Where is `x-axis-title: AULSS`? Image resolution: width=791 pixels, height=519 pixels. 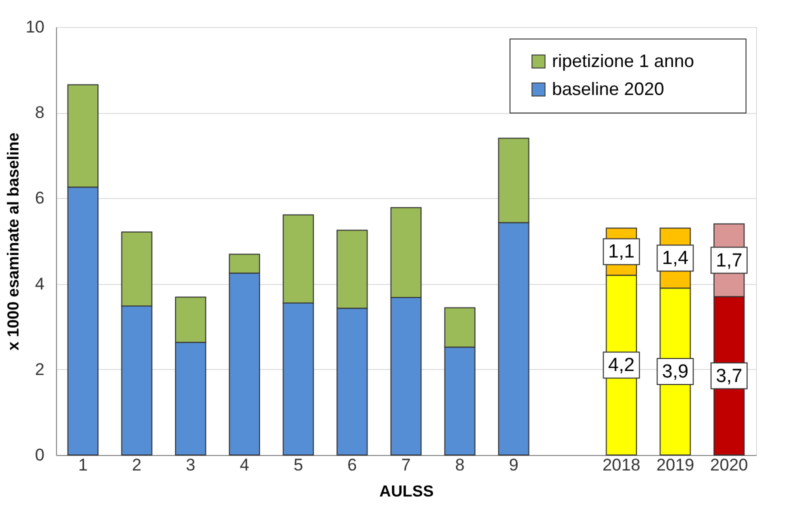 x-axis-title: AULSS is located at coordinates (406, 492).